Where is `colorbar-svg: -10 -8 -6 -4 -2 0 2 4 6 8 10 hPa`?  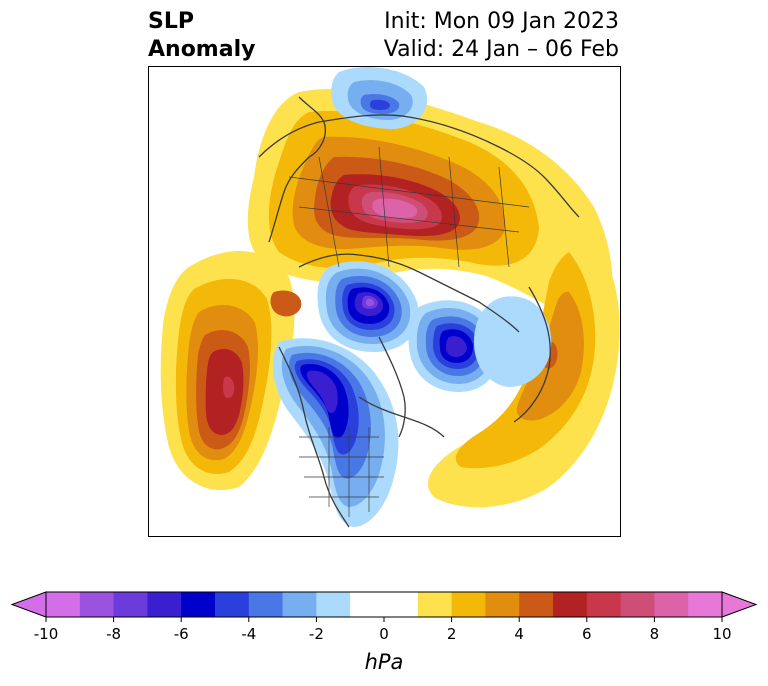 colorbar-svg: -10 -8 -6 -4 -2 0 2 4 6 8 10 hPa is located at coordinates (384, 632).